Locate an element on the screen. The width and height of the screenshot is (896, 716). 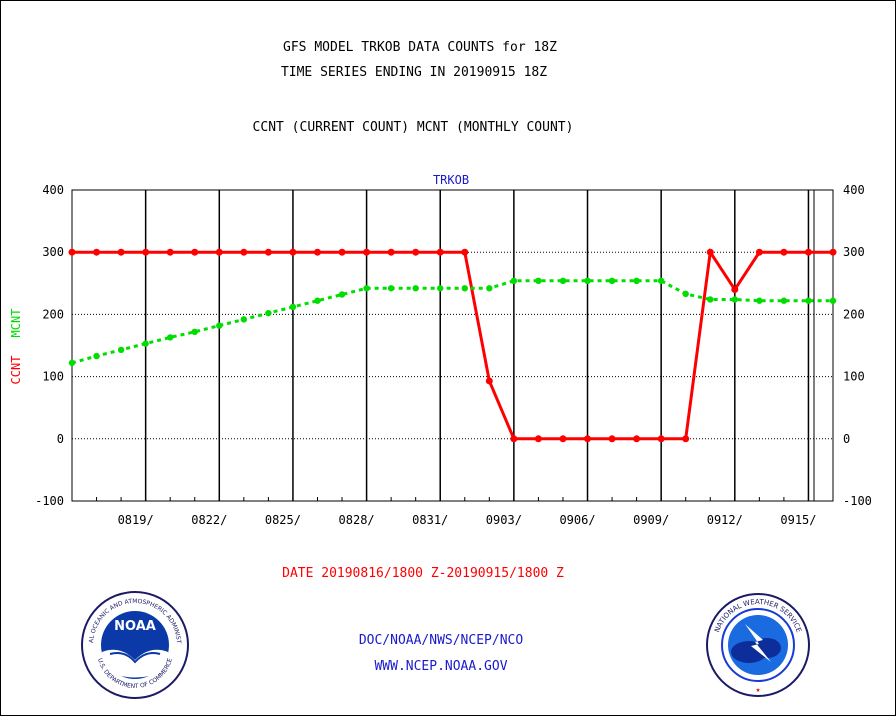
ytick-label-right: 0 is located at coordinates (846, 439).